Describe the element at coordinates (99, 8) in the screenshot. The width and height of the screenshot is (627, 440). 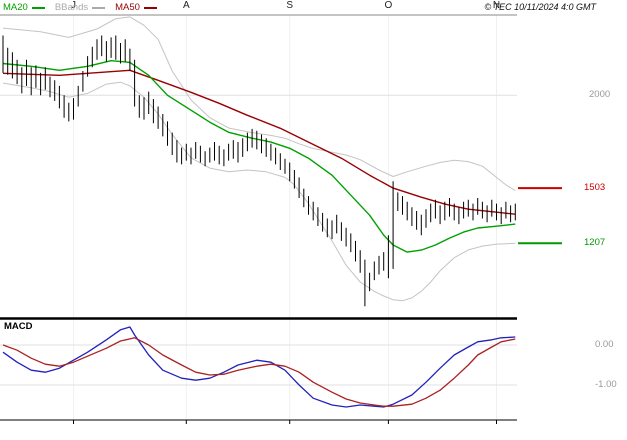
I see `legend-line-sample-bbands` at that location.